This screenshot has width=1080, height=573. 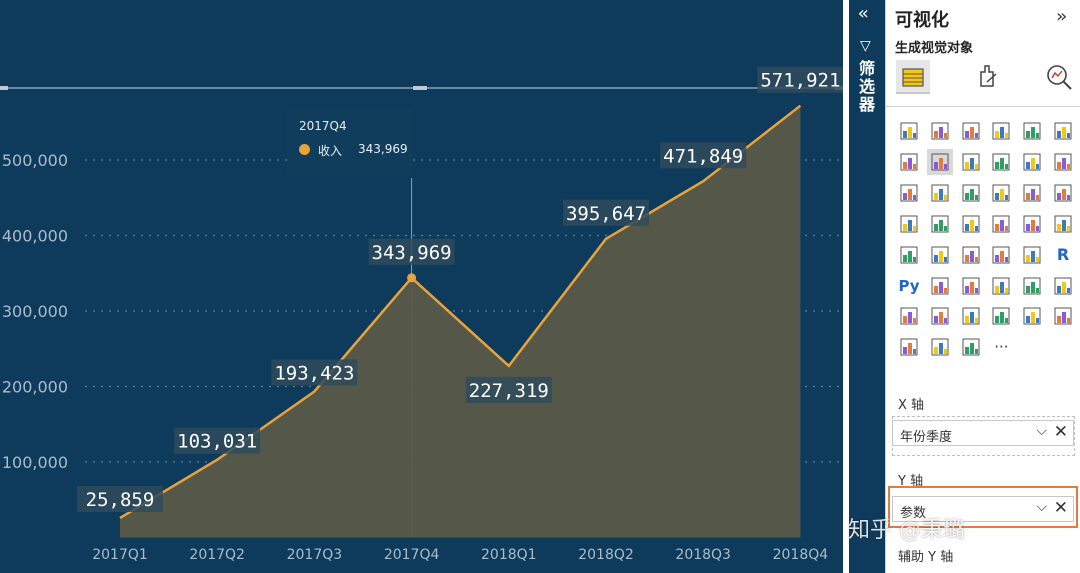 What do you see at coordinates (940, 193) in the screenshot?
I see `funnel-chart-icon` at bounding box center [940, 193].